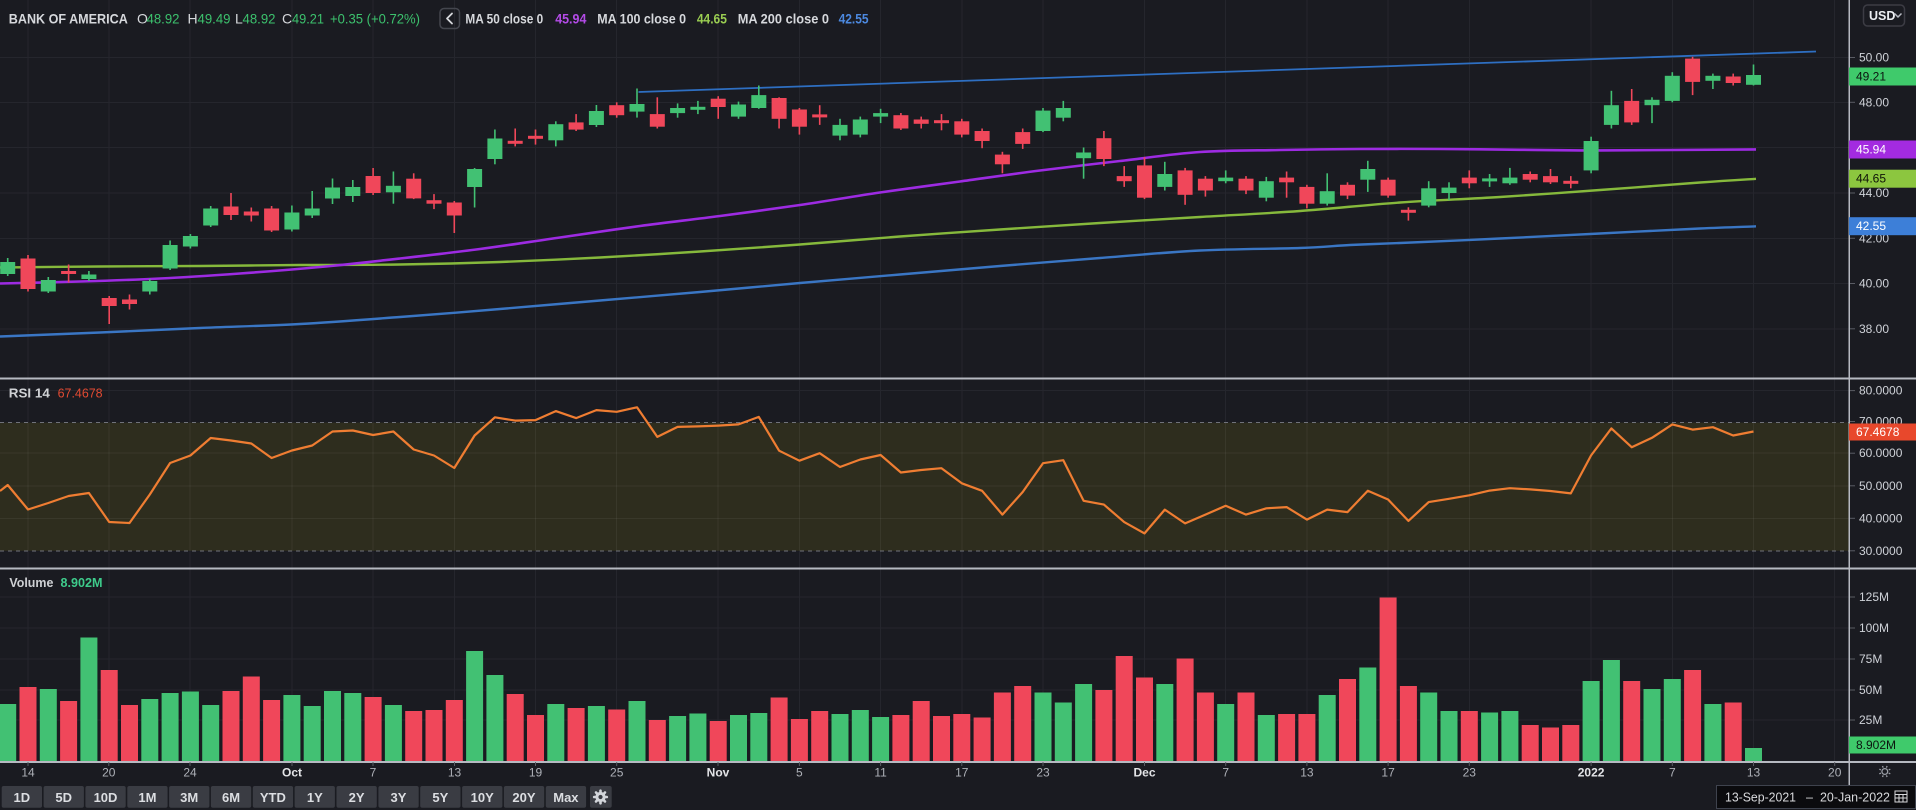  What do you see at coordinates (1874, 193) in the screenshot?
I see `svg-text: 44.00` at bounding box center [1874, 193].